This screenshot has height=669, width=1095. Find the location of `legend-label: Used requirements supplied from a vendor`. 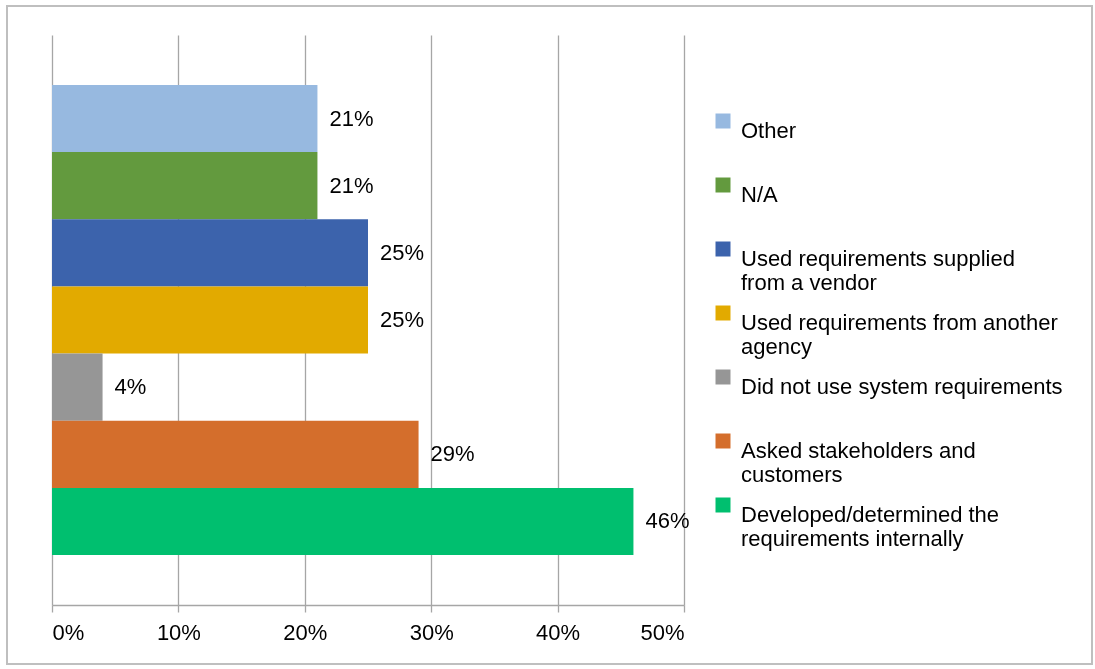

legend-label: Used requirements supplied from a vendor is located at coordinates (878, 270).